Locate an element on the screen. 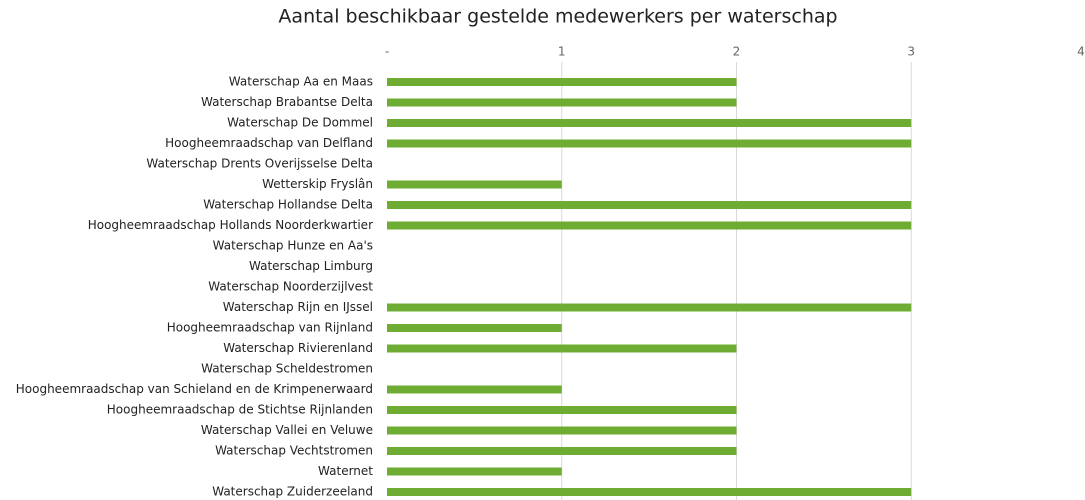  y-tick-label: Waternet is located at coordinates (345, 471).